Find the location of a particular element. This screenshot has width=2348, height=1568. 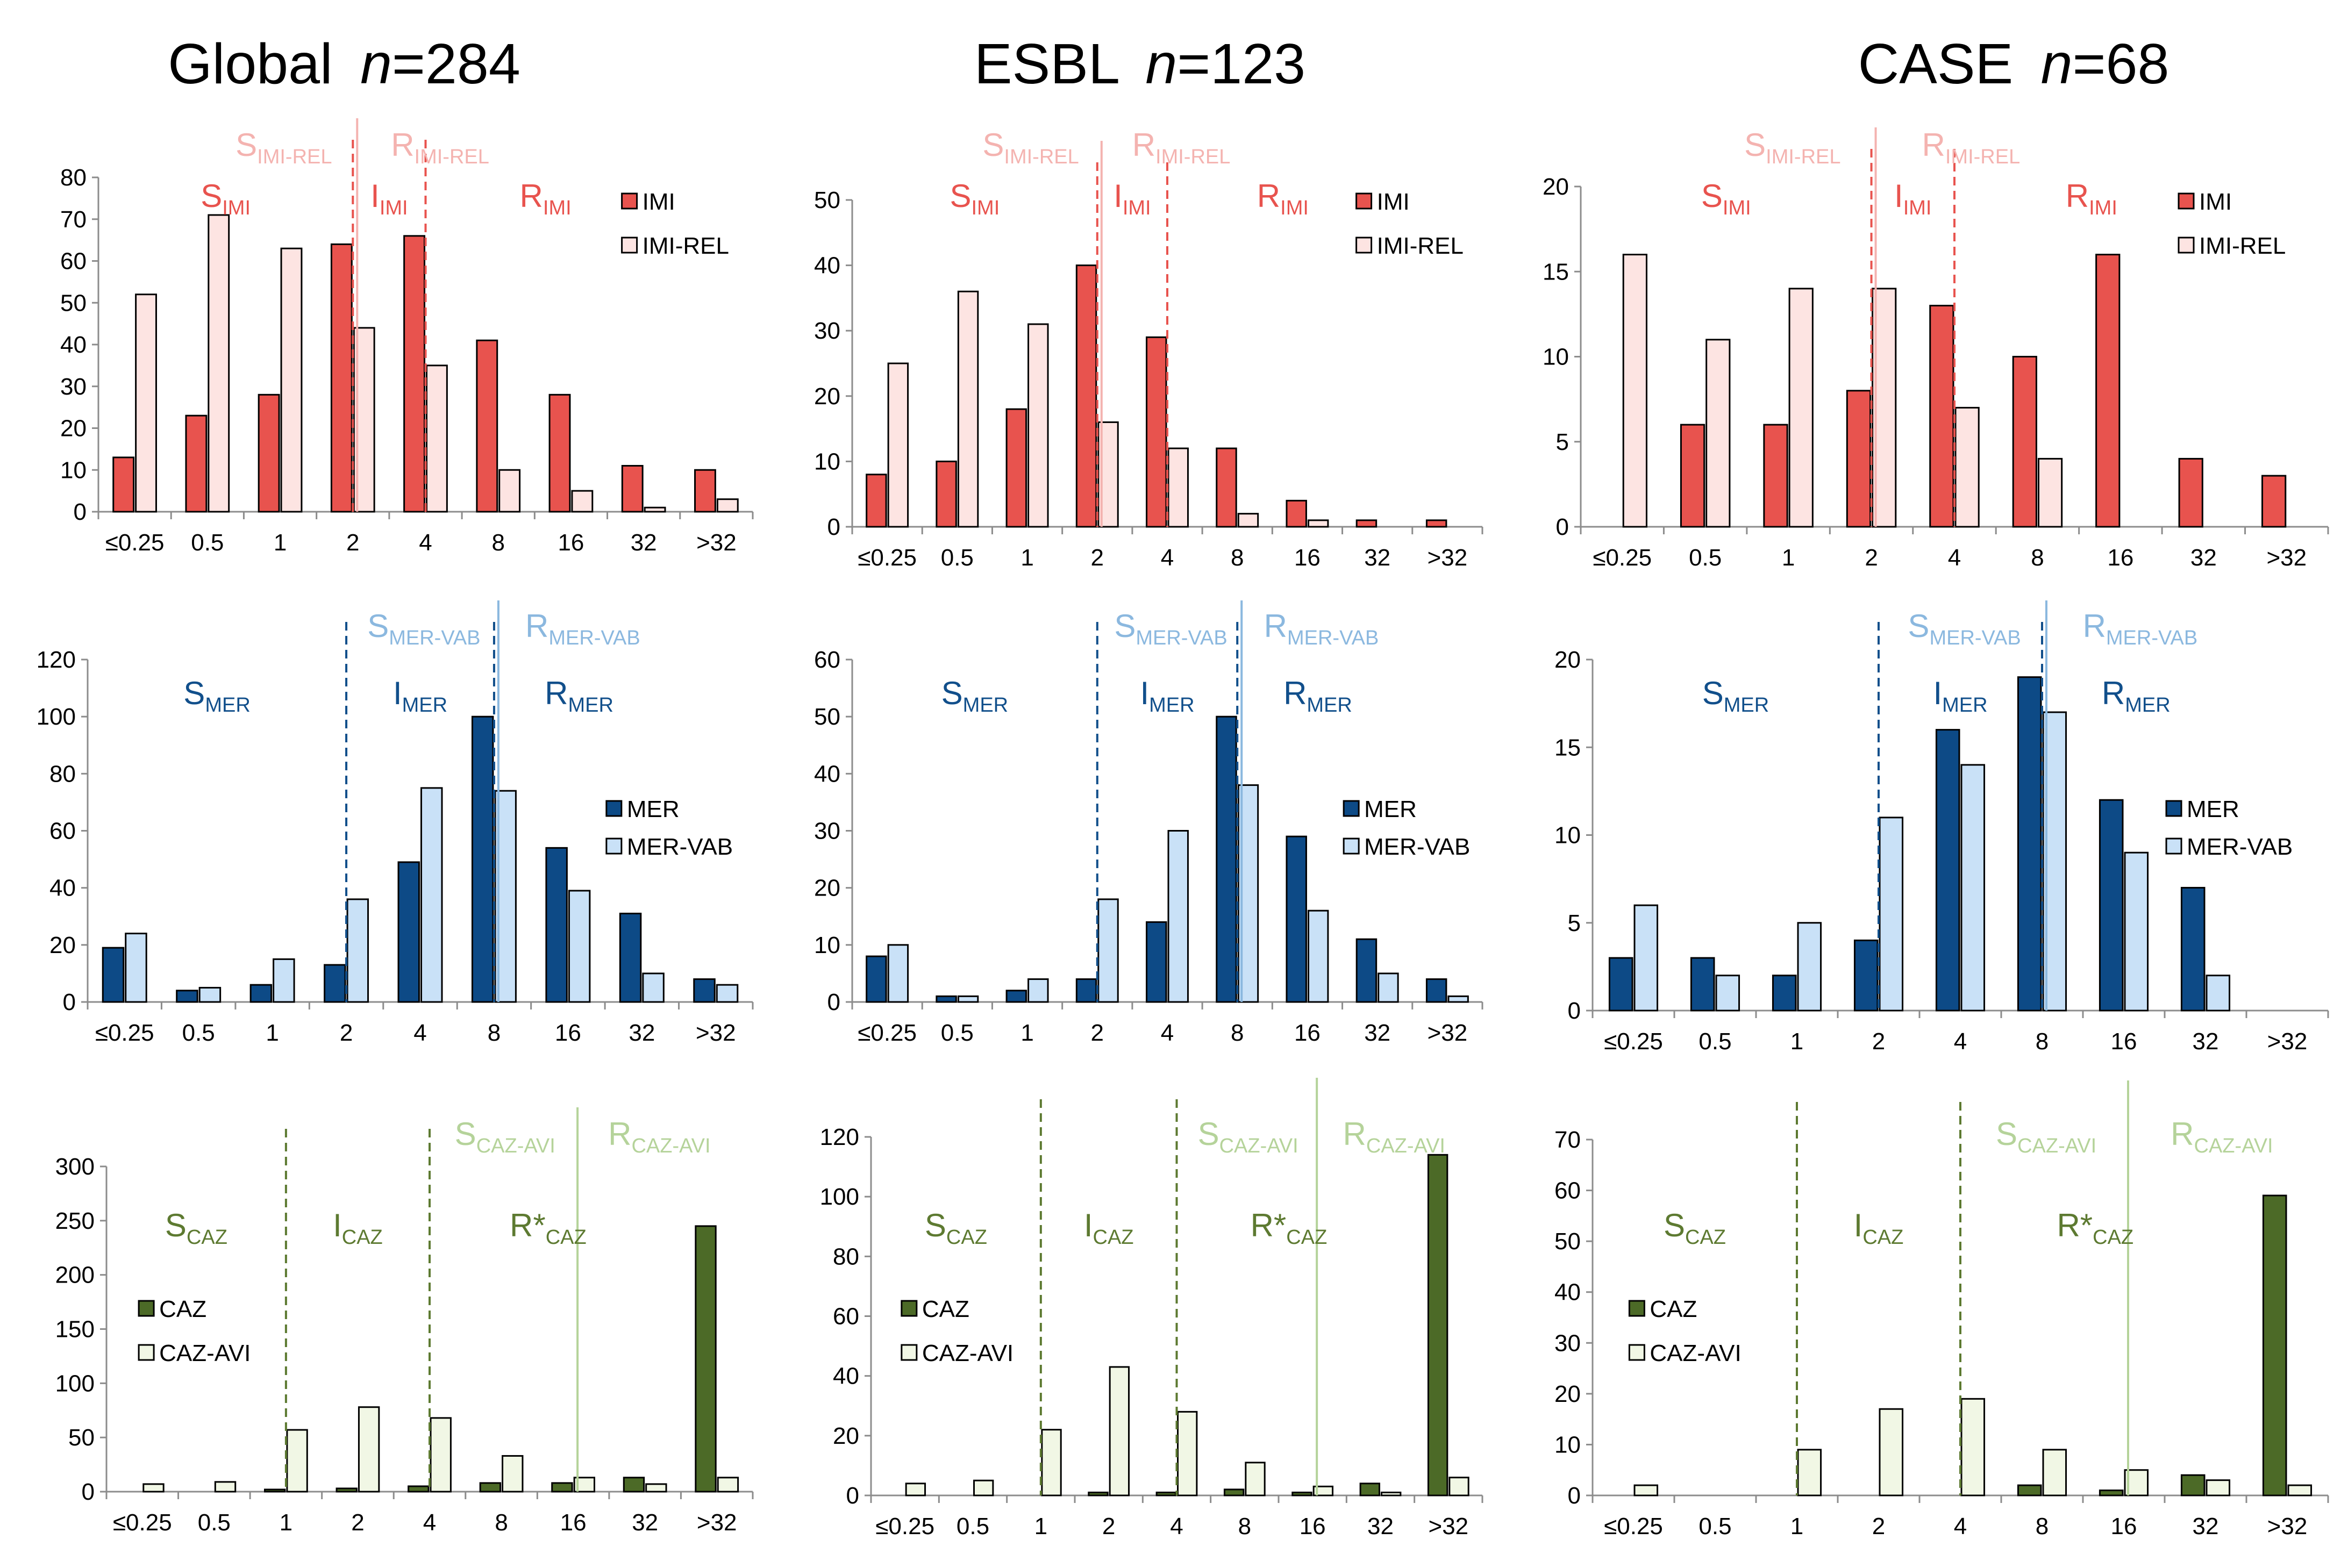

title-esbl: ESBL n=123 is located at coordinates (1139, 64).